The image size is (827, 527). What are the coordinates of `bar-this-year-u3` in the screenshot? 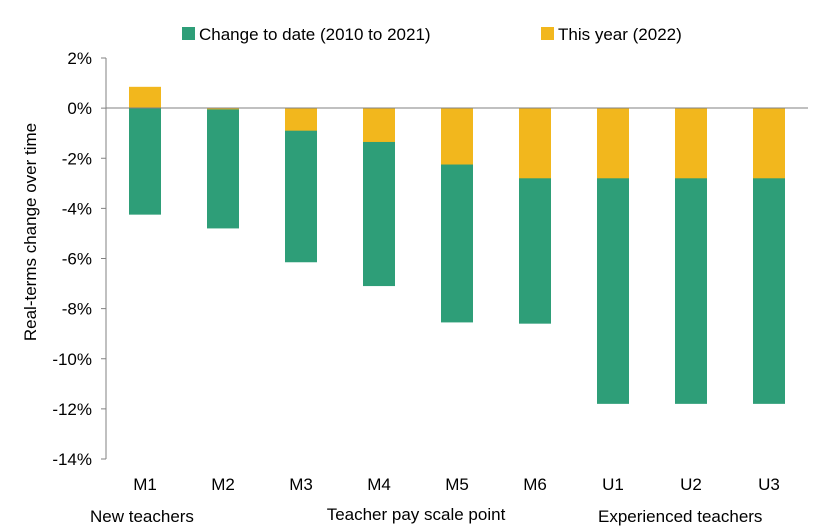 It's located at (769, 143).